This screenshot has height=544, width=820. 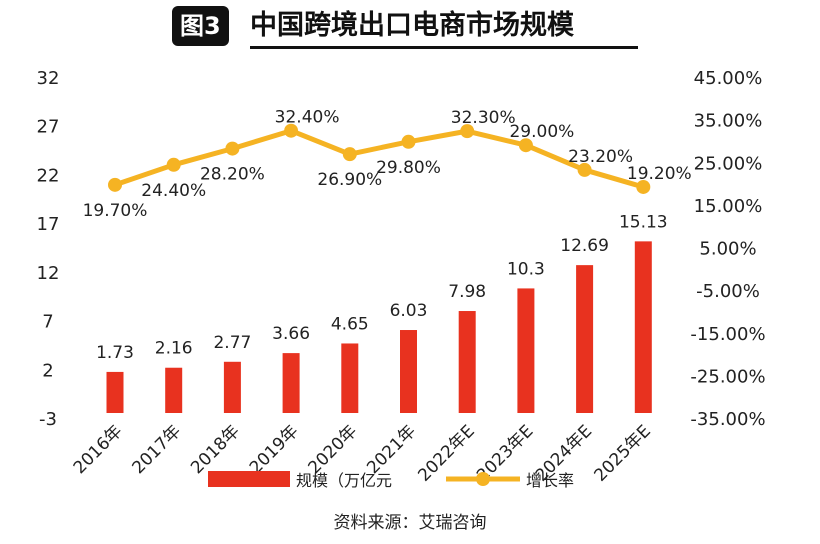 I want to click on line-value-label: 32.30%, so click(x=483, y=118).